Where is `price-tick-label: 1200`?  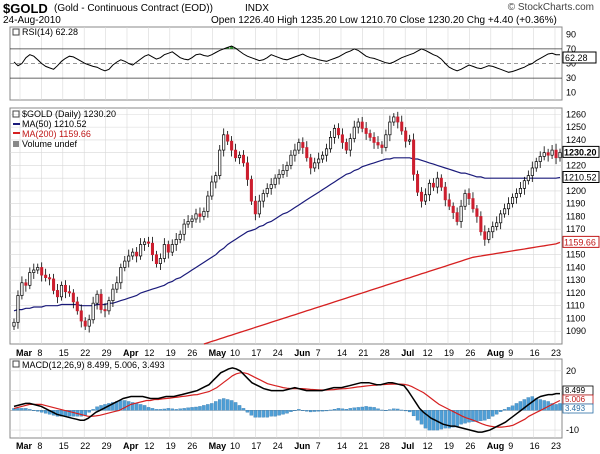
price-tick-label: 1200 is located at coordinates (576, 191).